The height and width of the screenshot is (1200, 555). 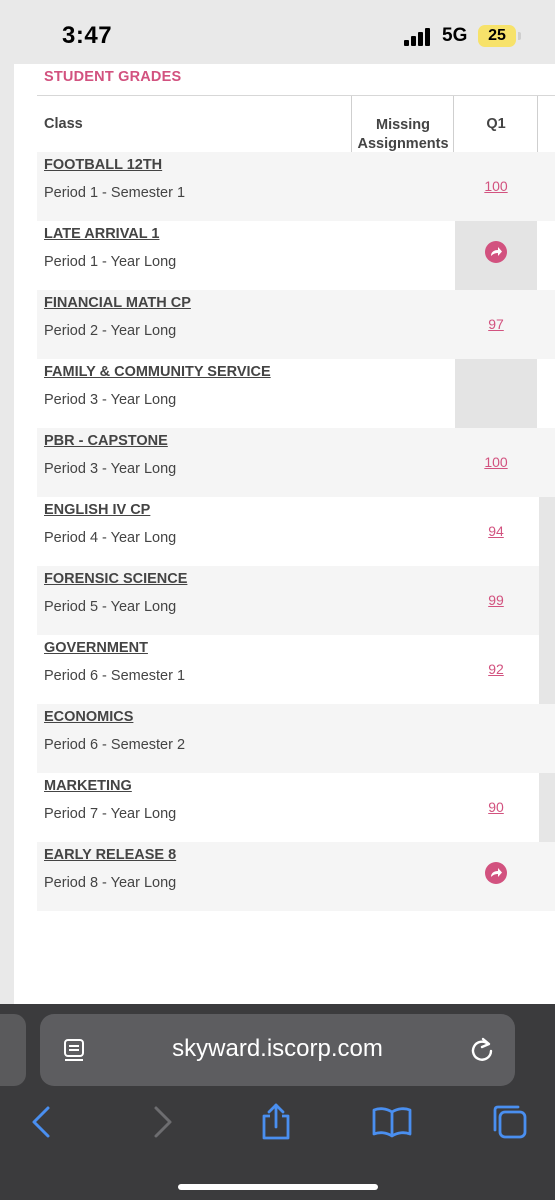 I want to click on divider, so click(x=296, y=95).